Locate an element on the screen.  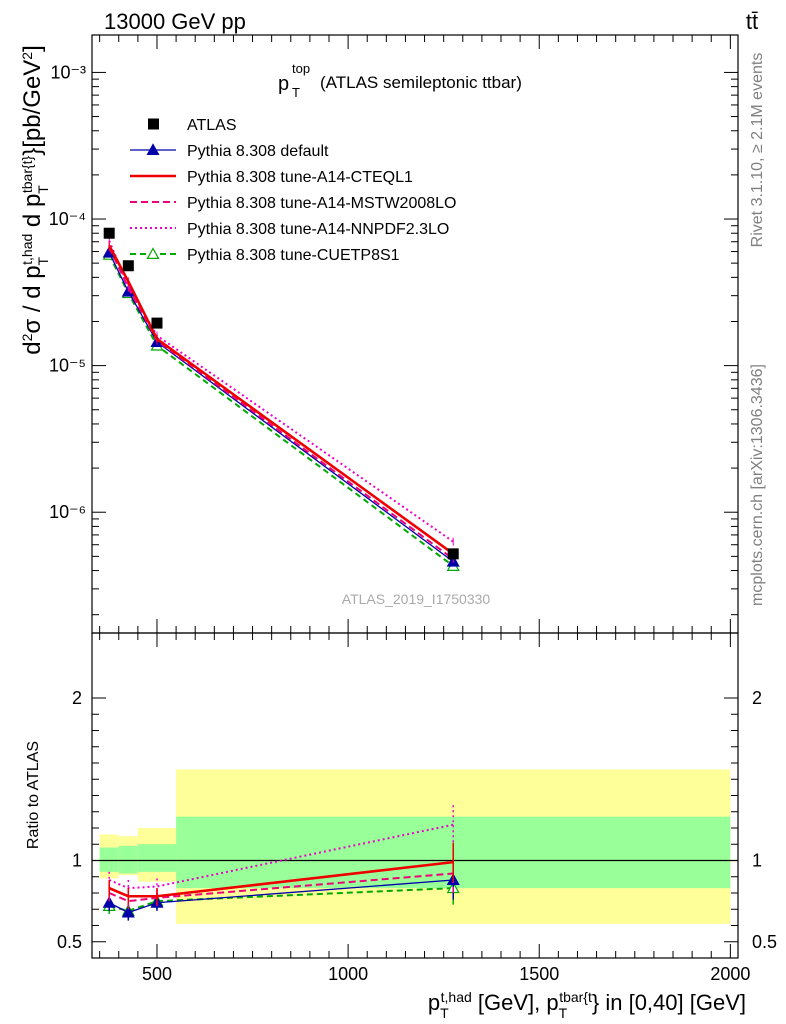
rivet-label: Rivet 3.1.10, ≥ 2.1M events is located at coordinates (757, 150).